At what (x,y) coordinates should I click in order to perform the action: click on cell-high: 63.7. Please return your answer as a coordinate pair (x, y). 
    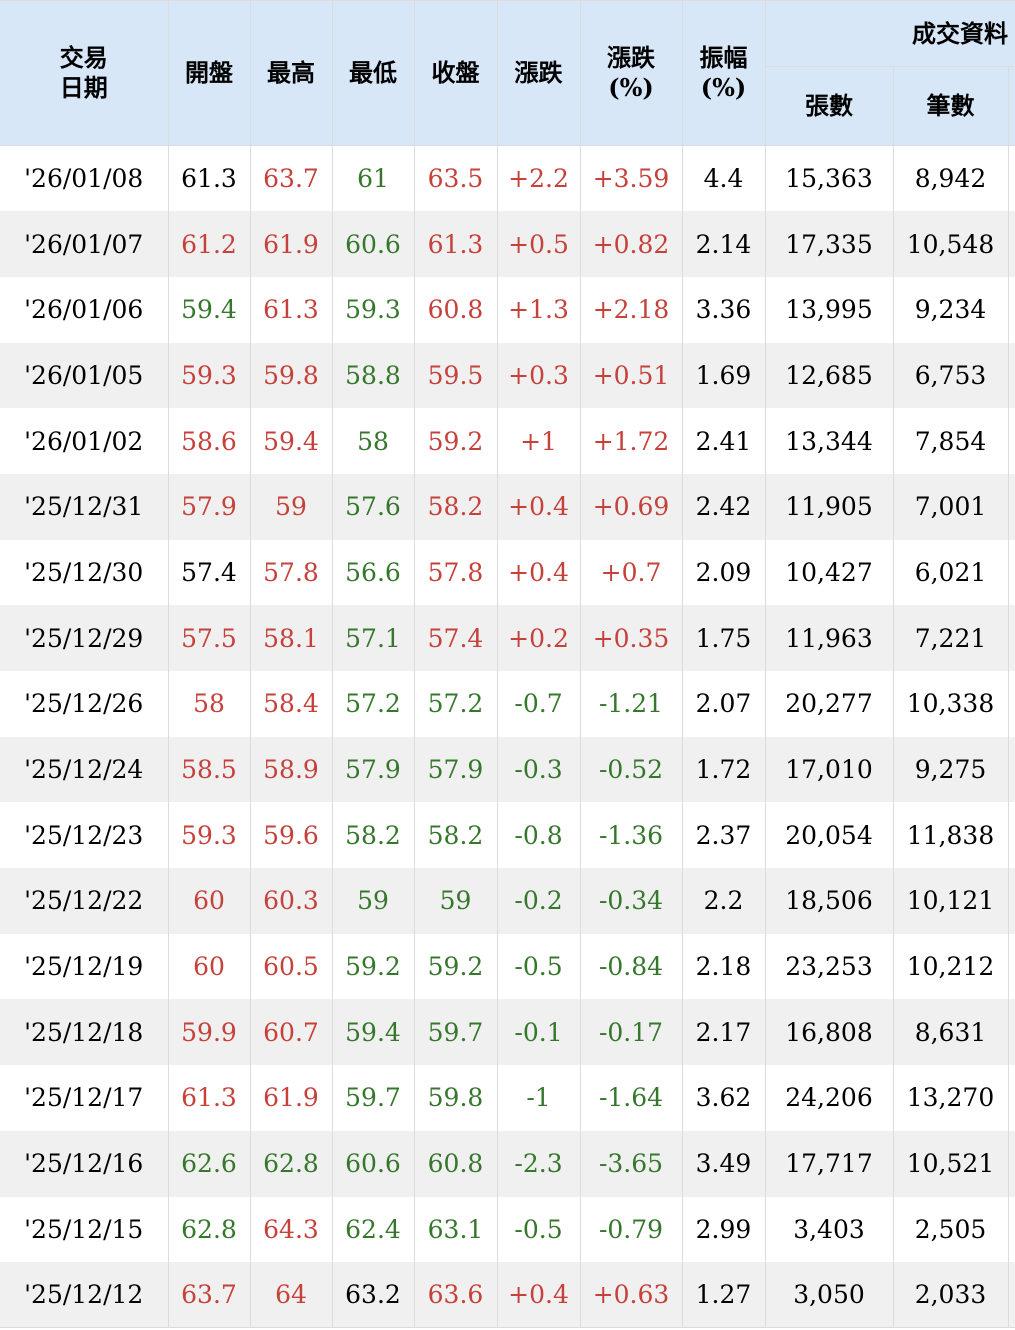
    Looking at the image, I should click on (291, 178).